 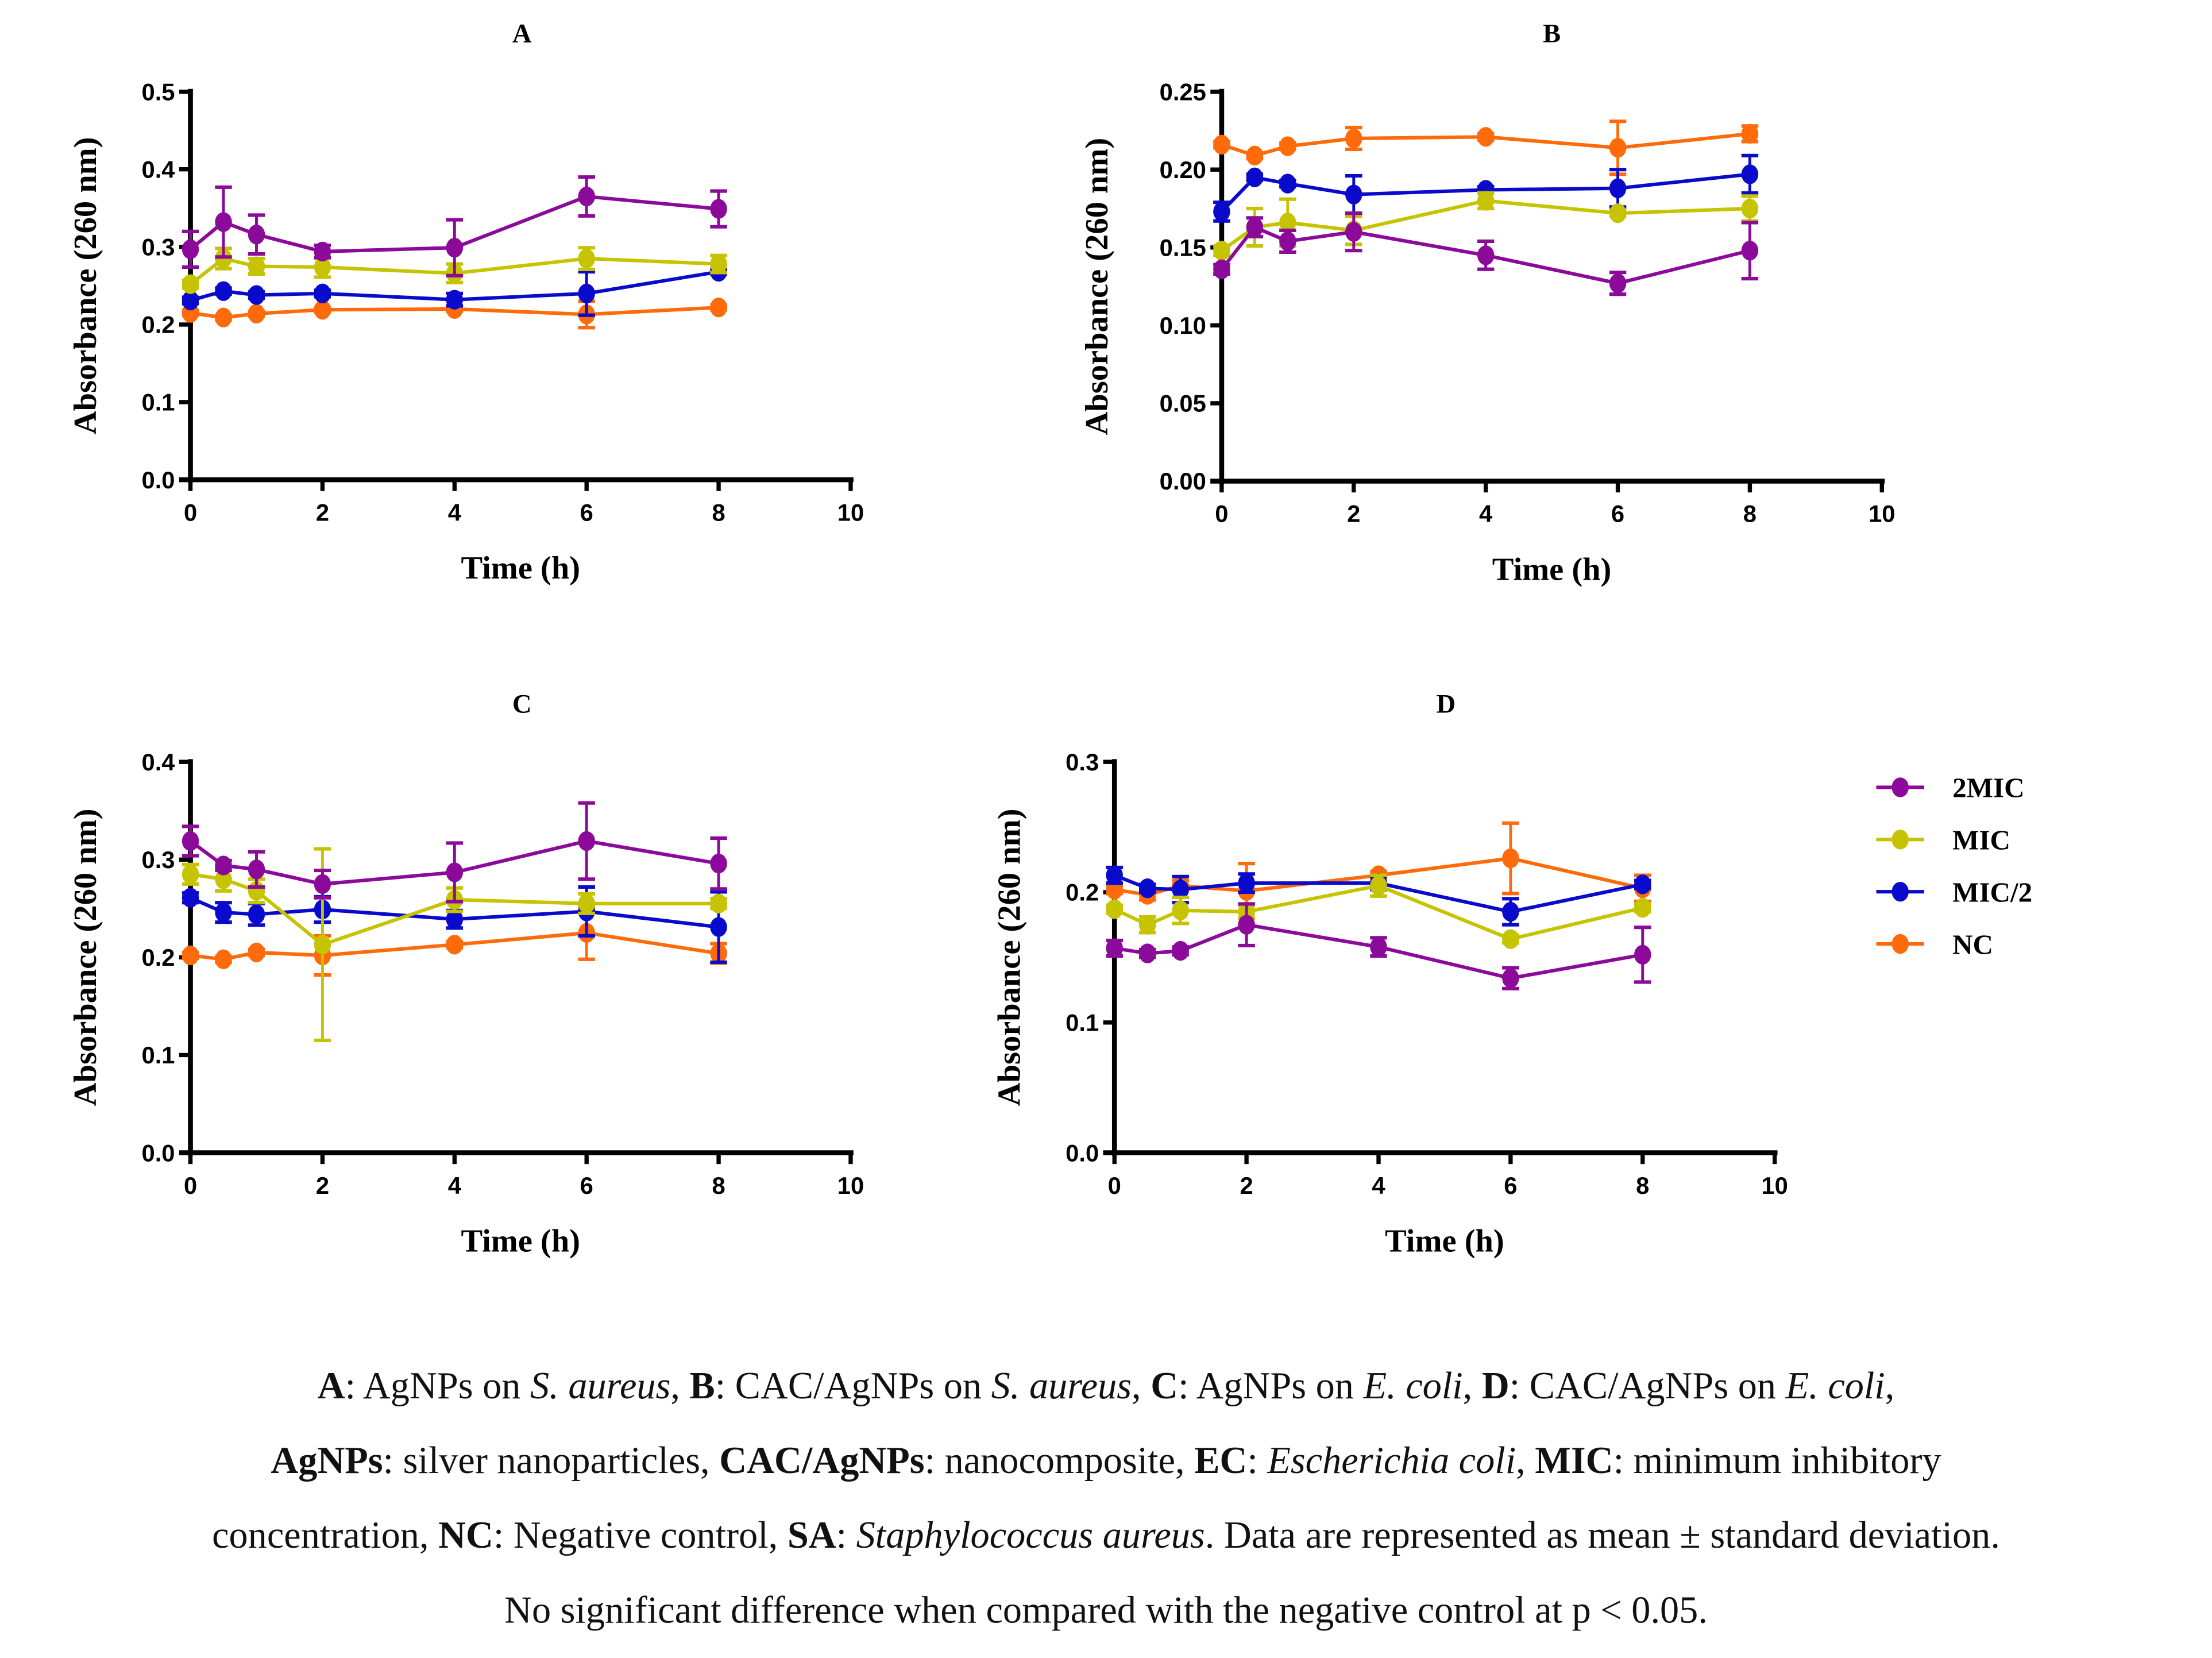 I want to click on chart-title: C, so click(x=522, y=704).